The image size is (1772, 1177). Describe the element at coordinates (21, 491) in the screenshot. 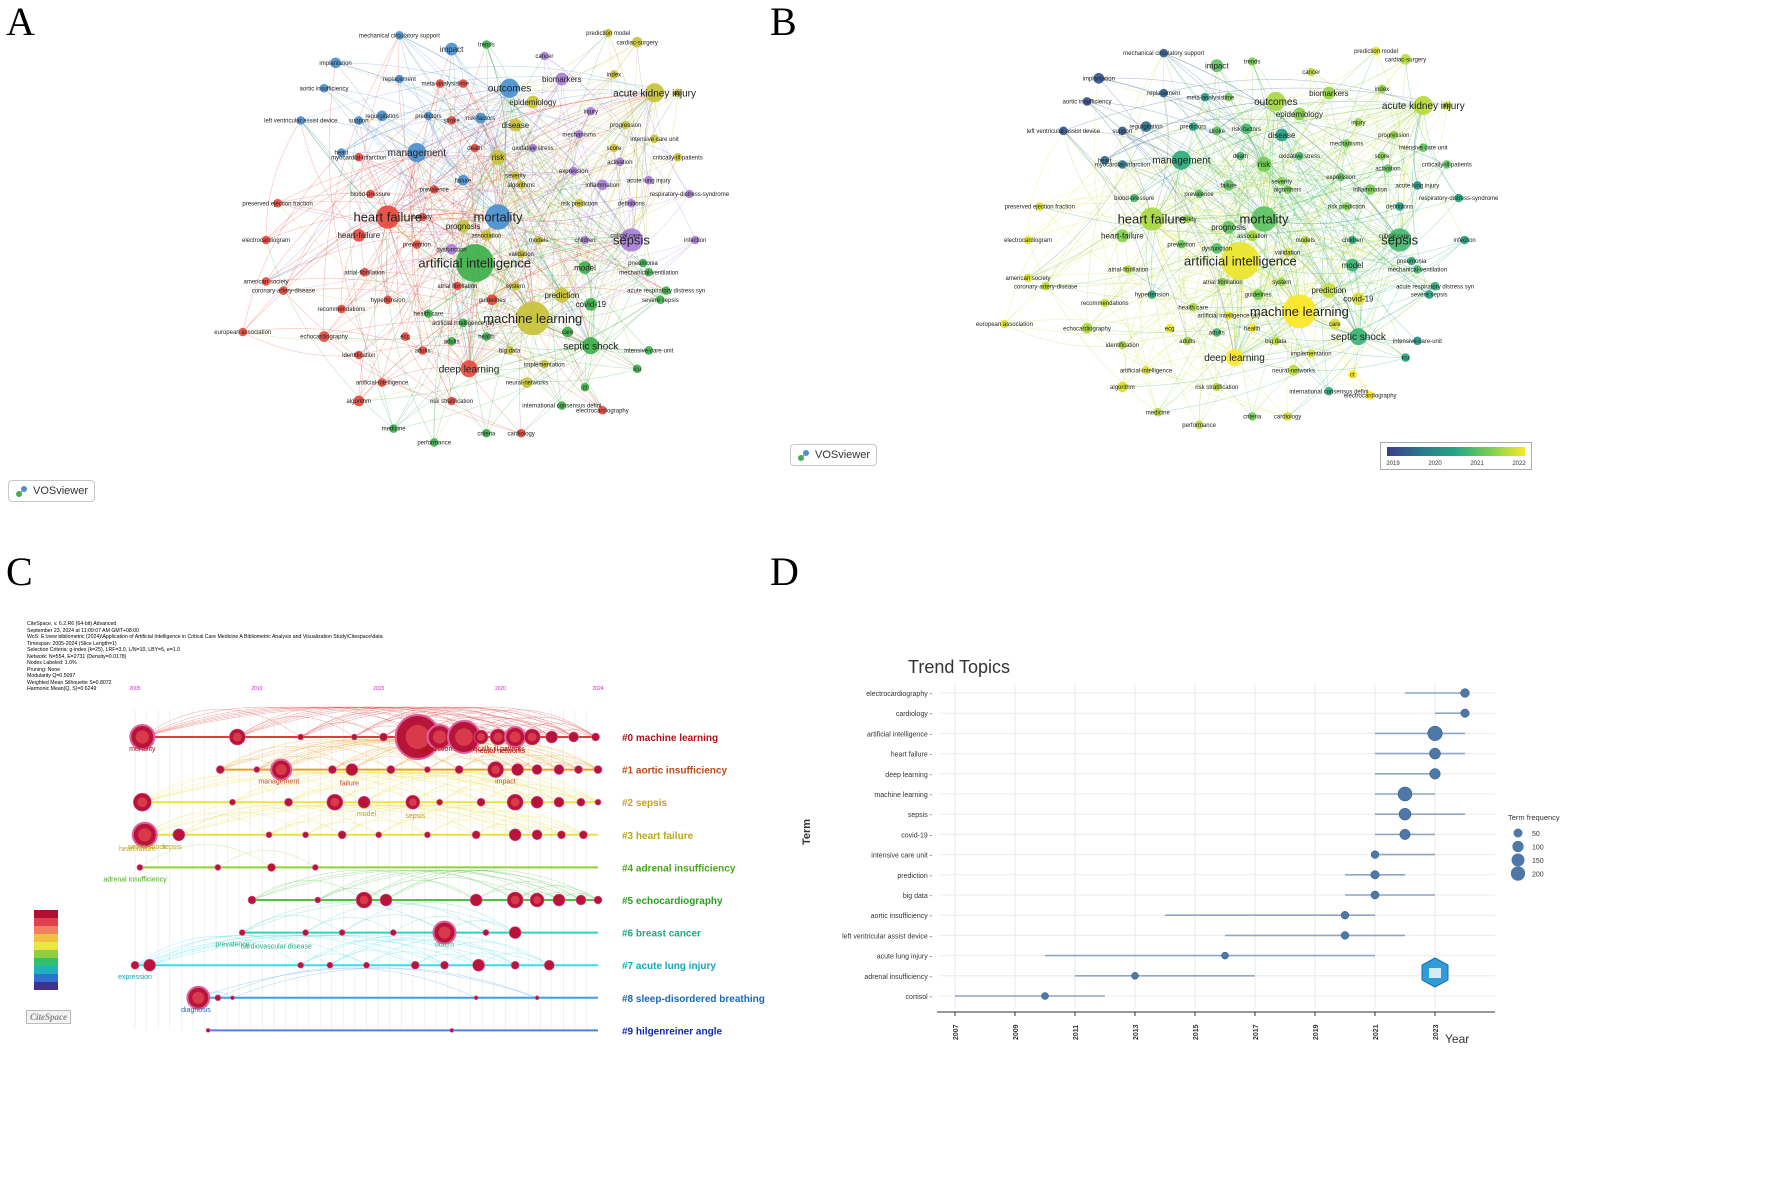

I see `vosviewer-logo-icon` at that location.